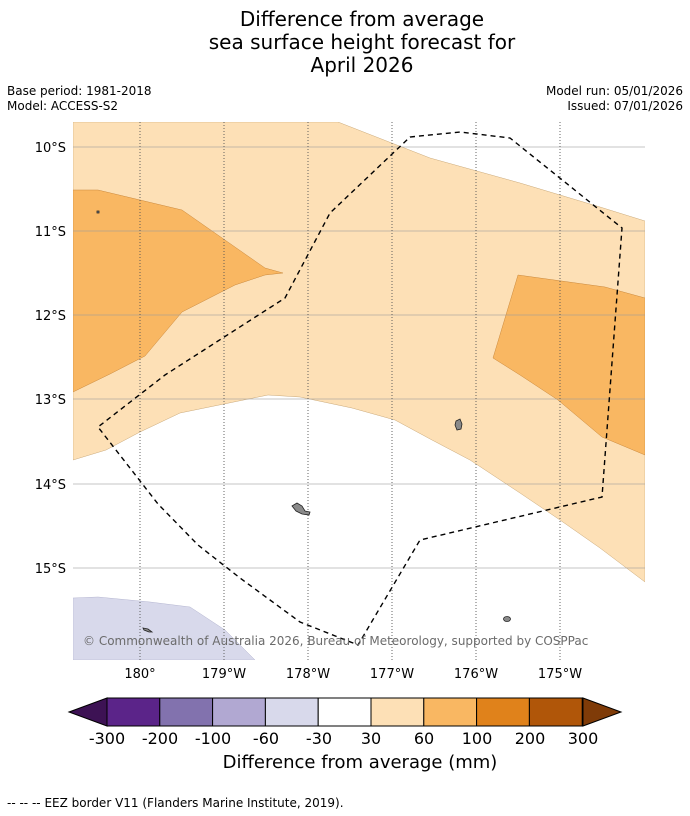  Describe the element at coordinates (583, 738) in the screenshot. I see `colorbar-tick: 300` at that location.